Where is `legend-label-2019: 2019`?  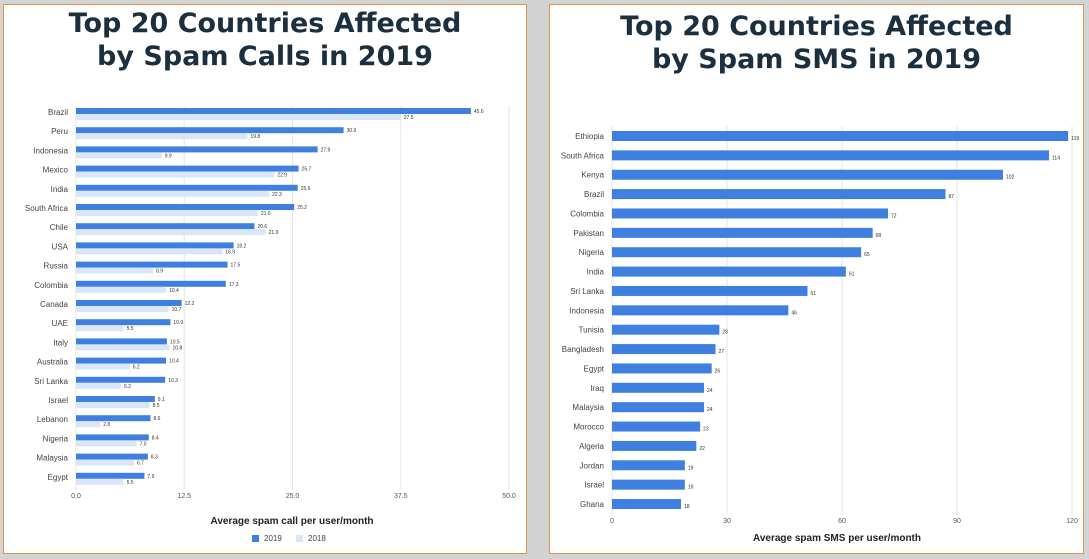 legend-label-2019: 2019 is located at coordinates (273, 538).